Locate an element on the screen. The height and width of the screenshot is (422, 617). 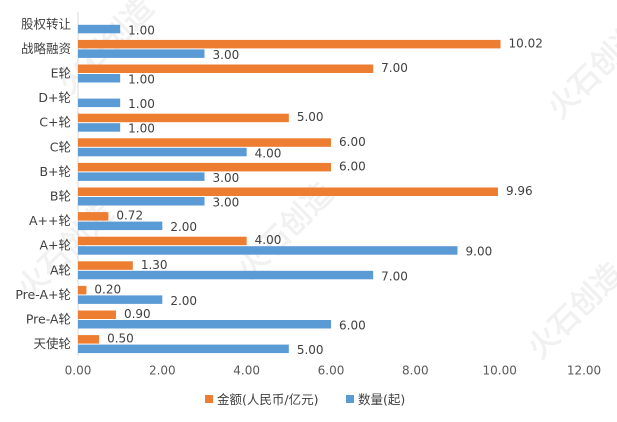
x-tick-label: 2.00 is located at coordinates (162, 370).